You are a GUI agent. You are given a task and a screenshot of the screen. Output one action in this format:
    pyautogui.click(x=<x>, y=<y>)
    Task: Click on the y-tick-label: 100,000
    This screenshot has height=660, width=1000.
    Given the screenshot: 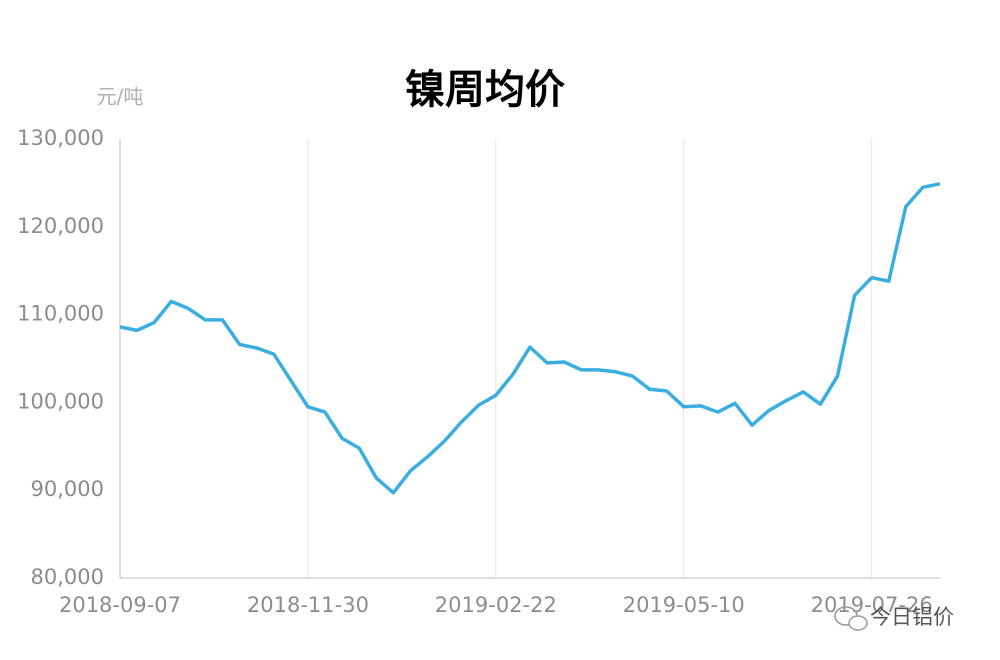 What is the action you would take?
    pyautogui.click(x=60, y=401)
    